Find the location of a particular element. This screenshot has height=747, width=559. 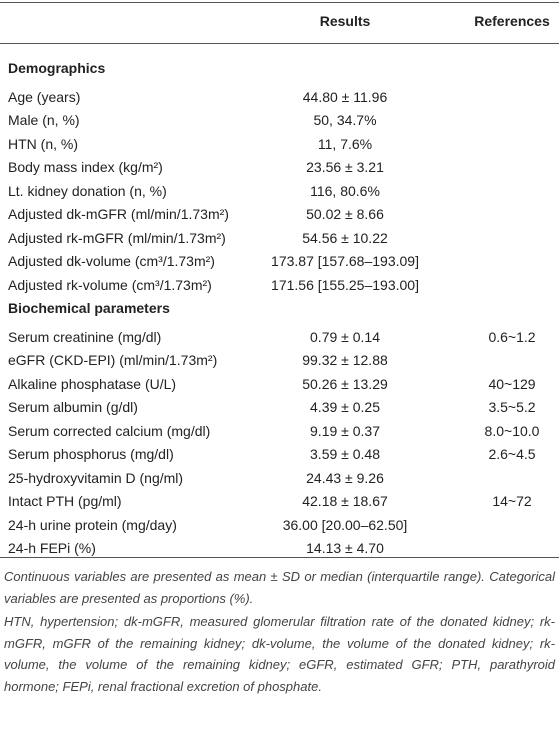

row-label: Serum creatinine (mg/dl) is located at coordinates (85, 336).